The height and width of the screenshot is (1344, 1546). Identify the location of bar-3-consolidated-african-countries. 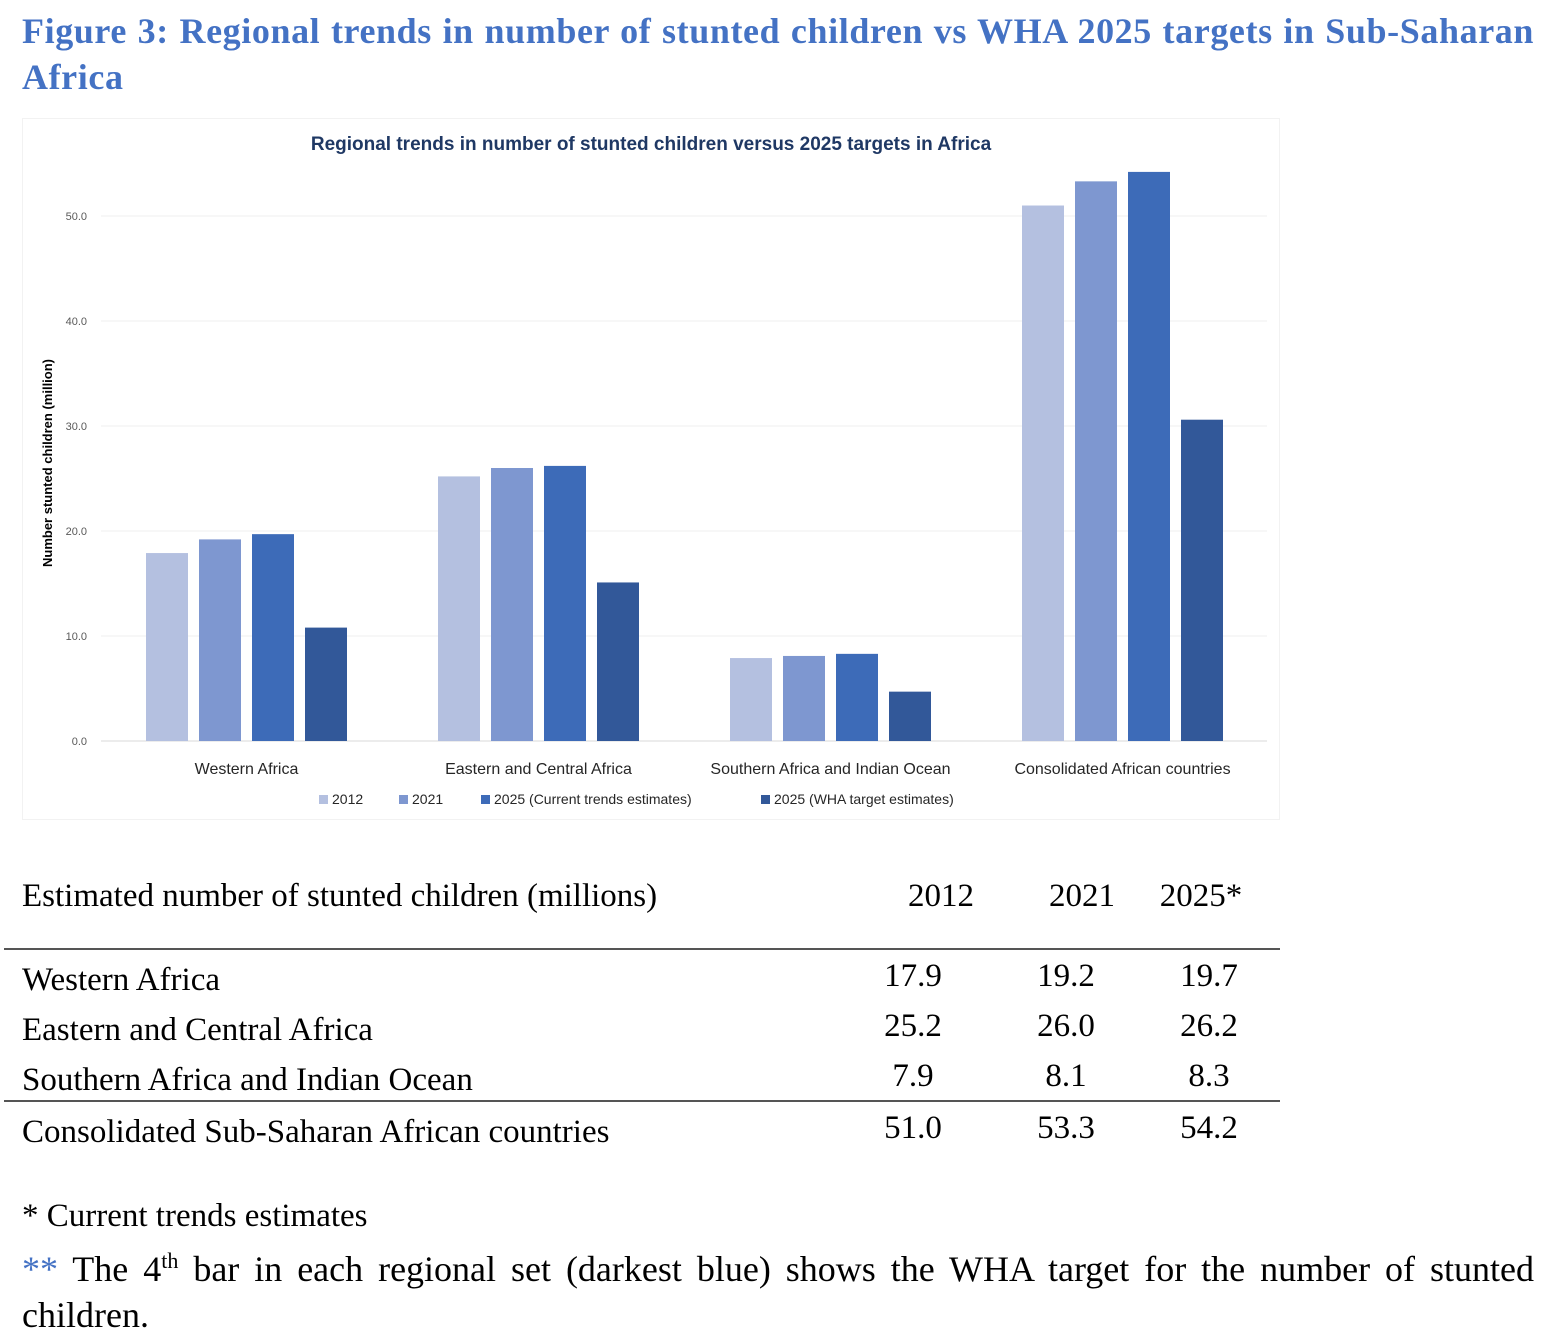
(1149, 456).